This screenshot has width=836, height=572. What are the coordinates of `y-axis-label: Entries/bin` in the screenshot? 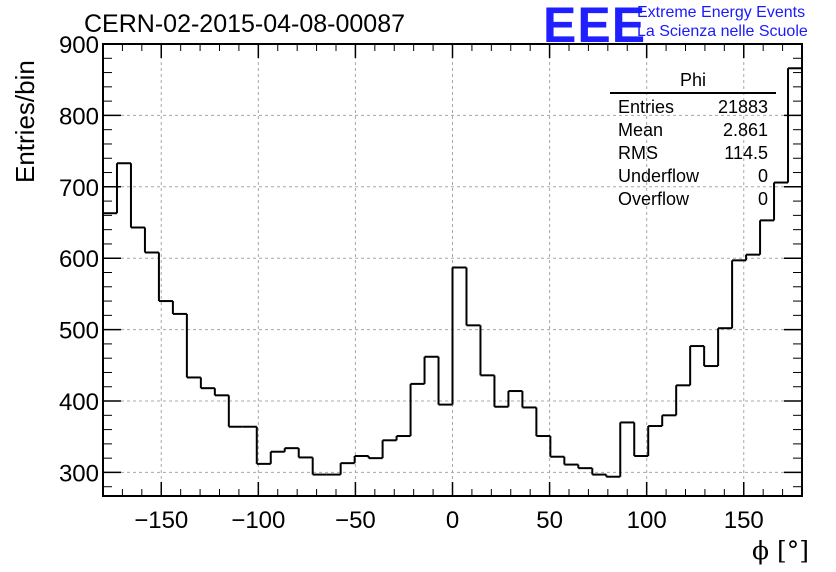 It's located at (25, 121).